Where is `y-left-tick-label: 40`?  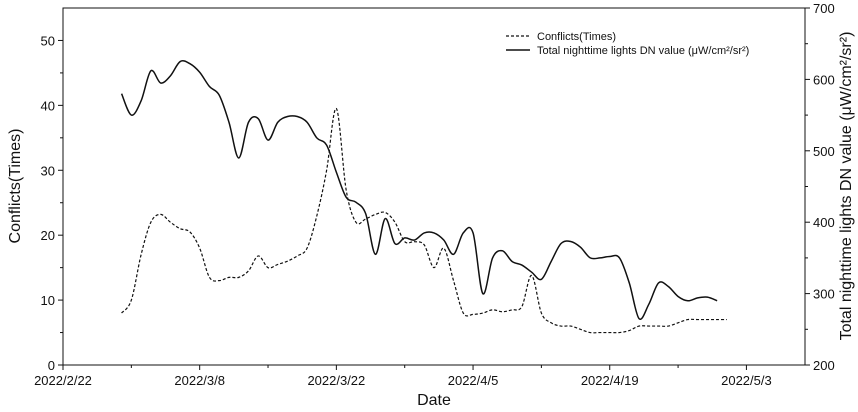
y-left-tick-label: 40 is located at coordinates (48, 105).